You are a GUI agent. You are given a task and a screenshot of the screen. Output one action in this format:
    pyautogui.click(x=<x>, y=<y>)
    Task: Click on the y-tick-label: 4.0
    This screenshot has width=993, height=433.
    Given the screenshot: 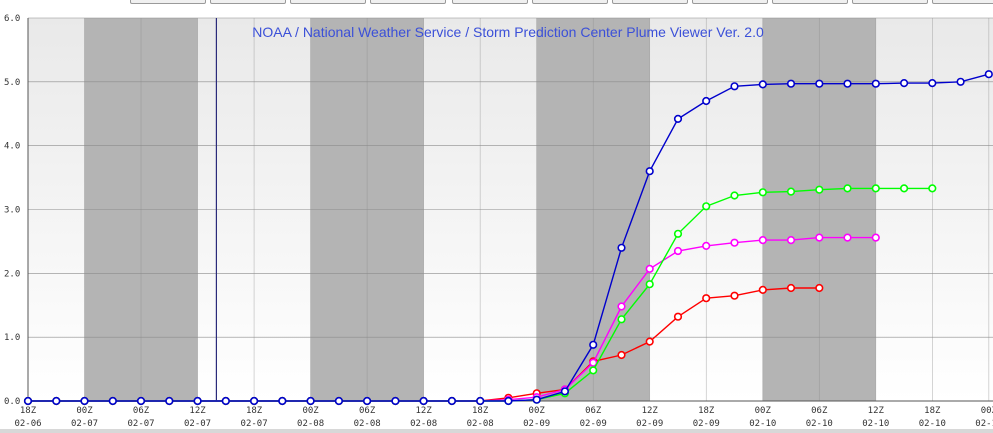 What is the action you would take?
    pyautogui.click(x=12, y=147)
    